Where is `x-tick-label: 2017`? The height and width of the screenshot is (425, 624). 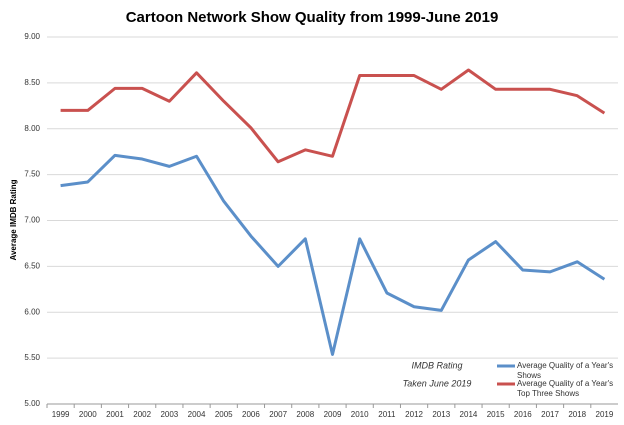
x-tick-label: 2017 is located at coordinates (550, 414).